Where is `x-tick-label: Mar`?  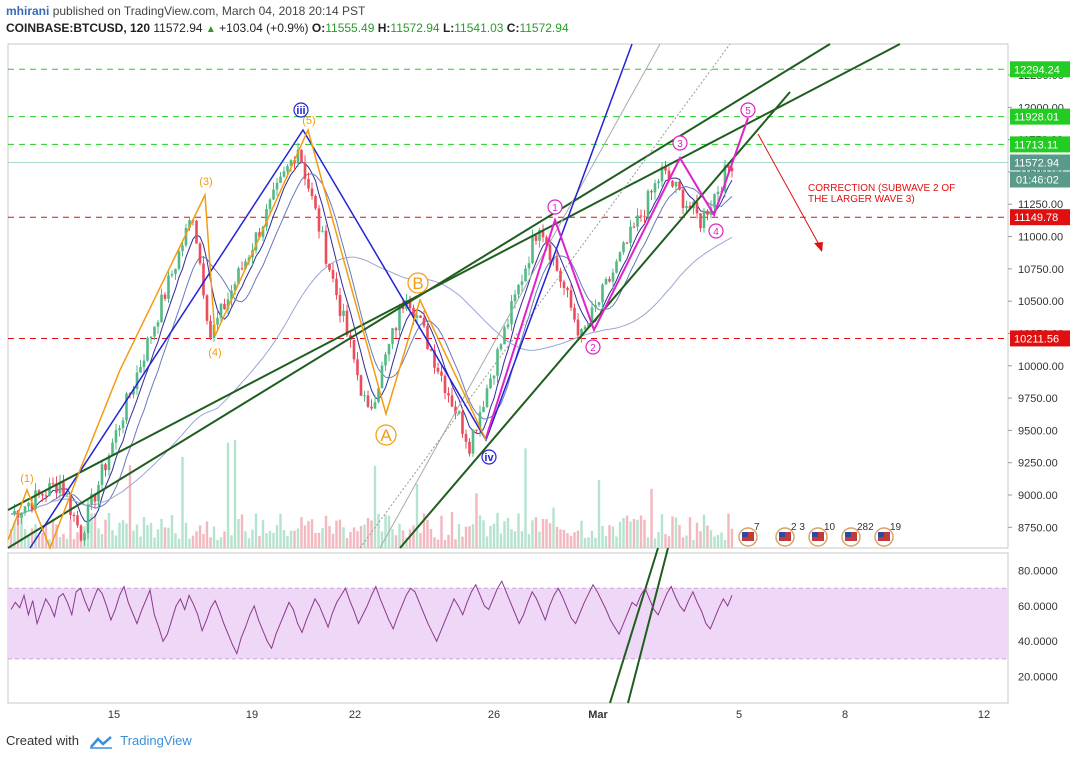
x-tick-label: Mar is located at coordinates (598, 715).